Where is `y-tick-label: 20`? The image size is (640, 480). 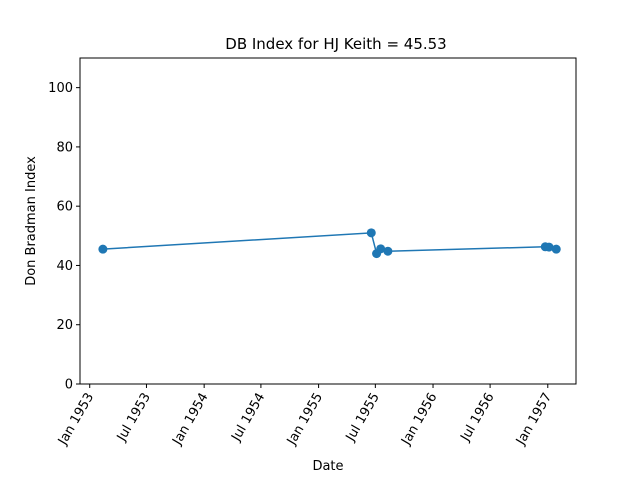
y-tick-label: 20 is located at coordinates (64, 325).